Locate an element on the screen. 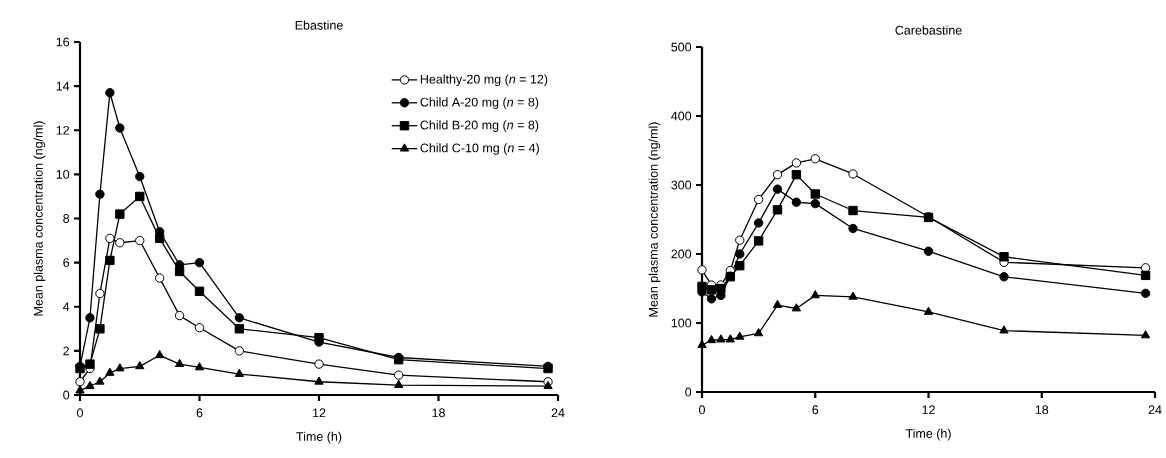 The height and width of the screenshot is (458, 1166). y-tick-label: 10 is located at coordinates (63, 174).